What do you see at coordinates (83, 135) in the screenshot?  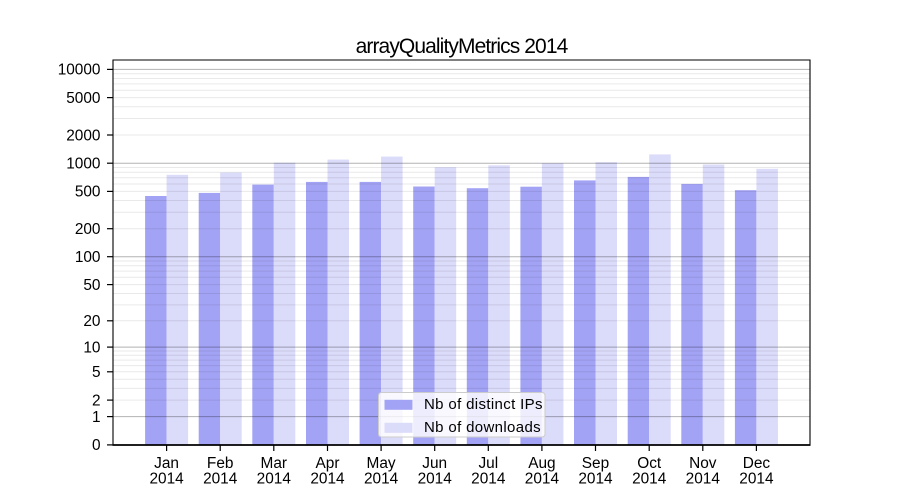 I see `svg-text: 2000` at bounding box center [83, 135].